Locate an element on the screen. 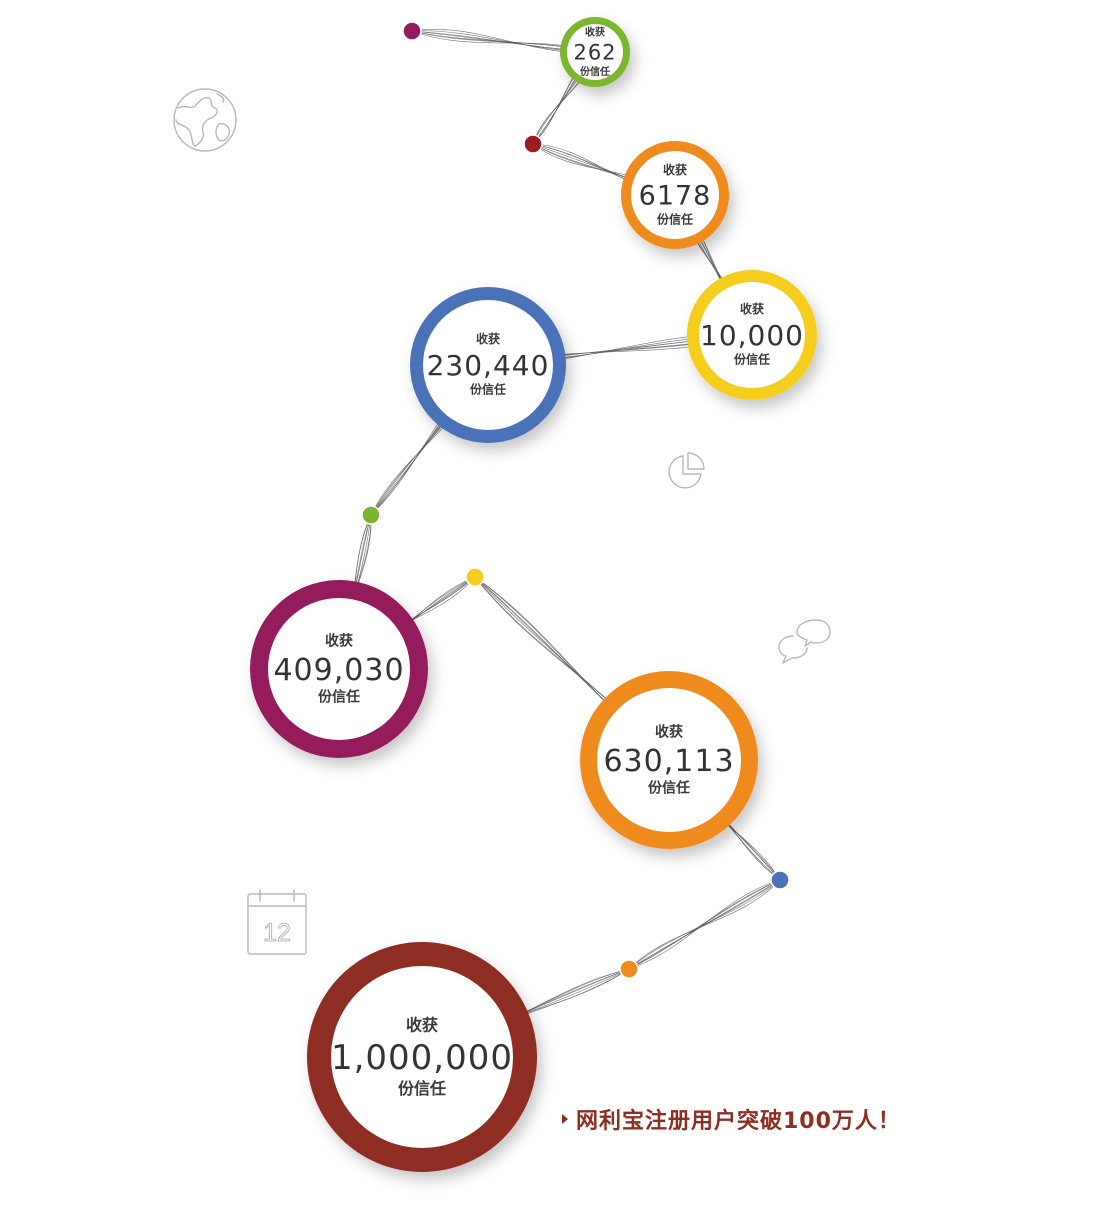 The height and width of the screenshot is (1218, 1100). calendar-icon: 12 is located at coordinates (277, 922).